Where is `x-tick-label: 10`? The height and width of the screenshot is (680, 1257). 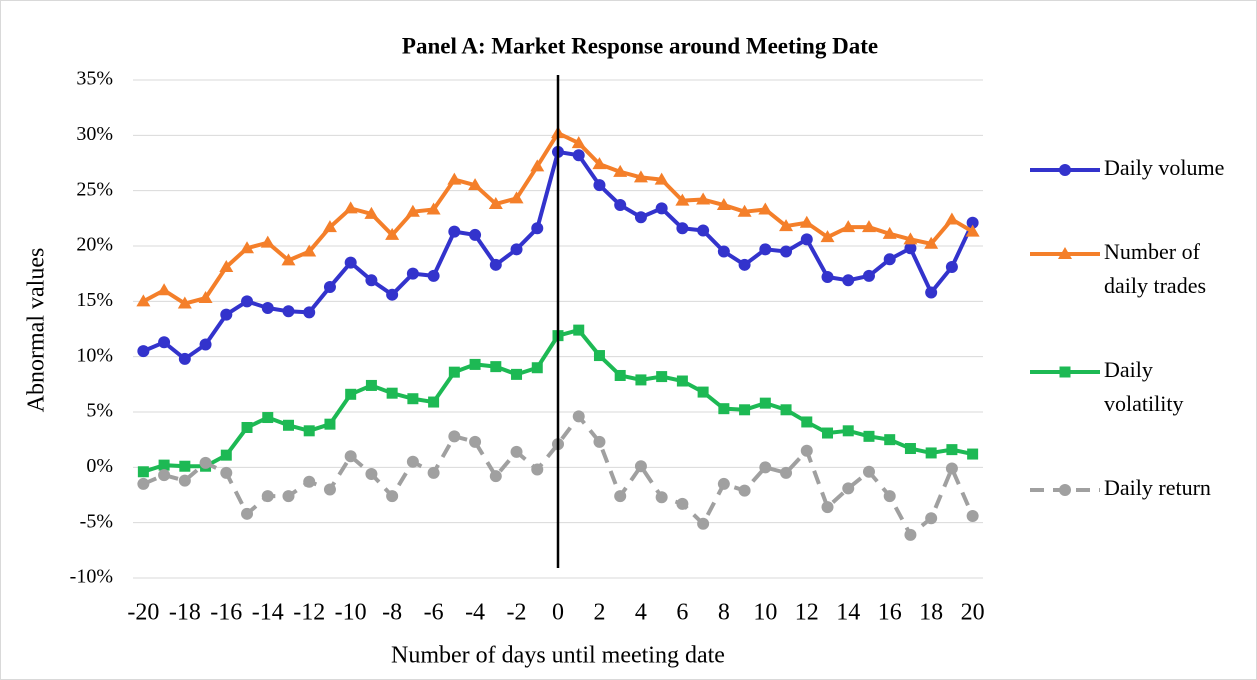
x-tick-label: 10 is located at coordinates (765, 613).